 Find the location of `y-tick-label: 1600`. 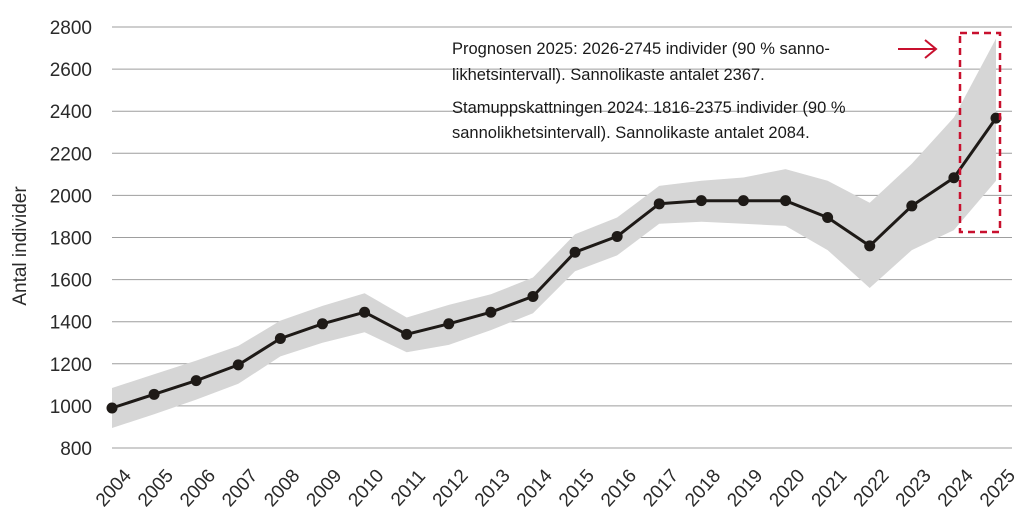

y-tick-label: 1600 is located at coordinates (71, 281).